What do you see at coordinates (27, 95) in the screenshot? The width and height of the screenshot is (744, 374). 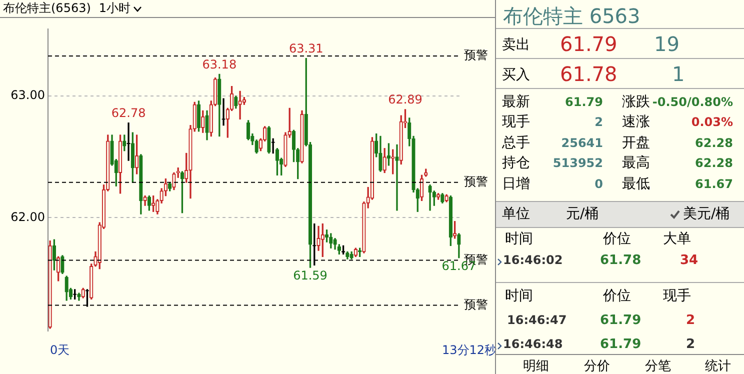 I see `y-tick-label: 63.00` at bounding box center [27, 95].